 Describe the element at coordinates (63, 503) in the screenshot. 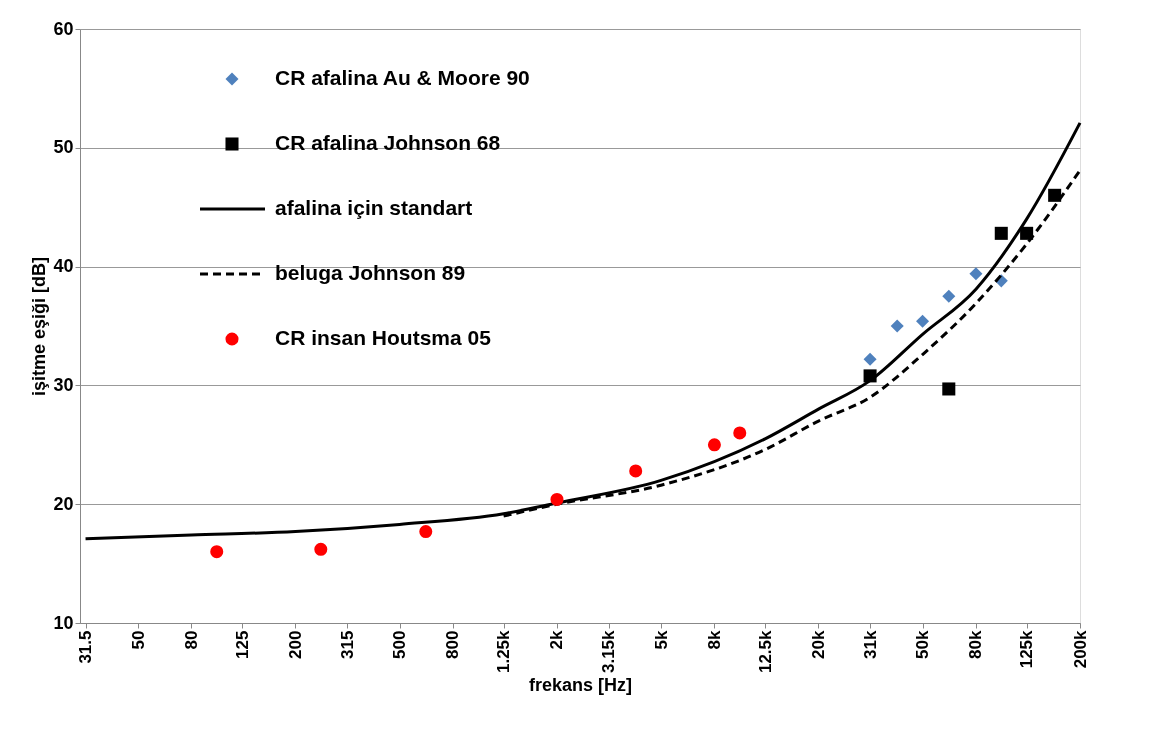

I see `y-tick-label: 20` at that location.